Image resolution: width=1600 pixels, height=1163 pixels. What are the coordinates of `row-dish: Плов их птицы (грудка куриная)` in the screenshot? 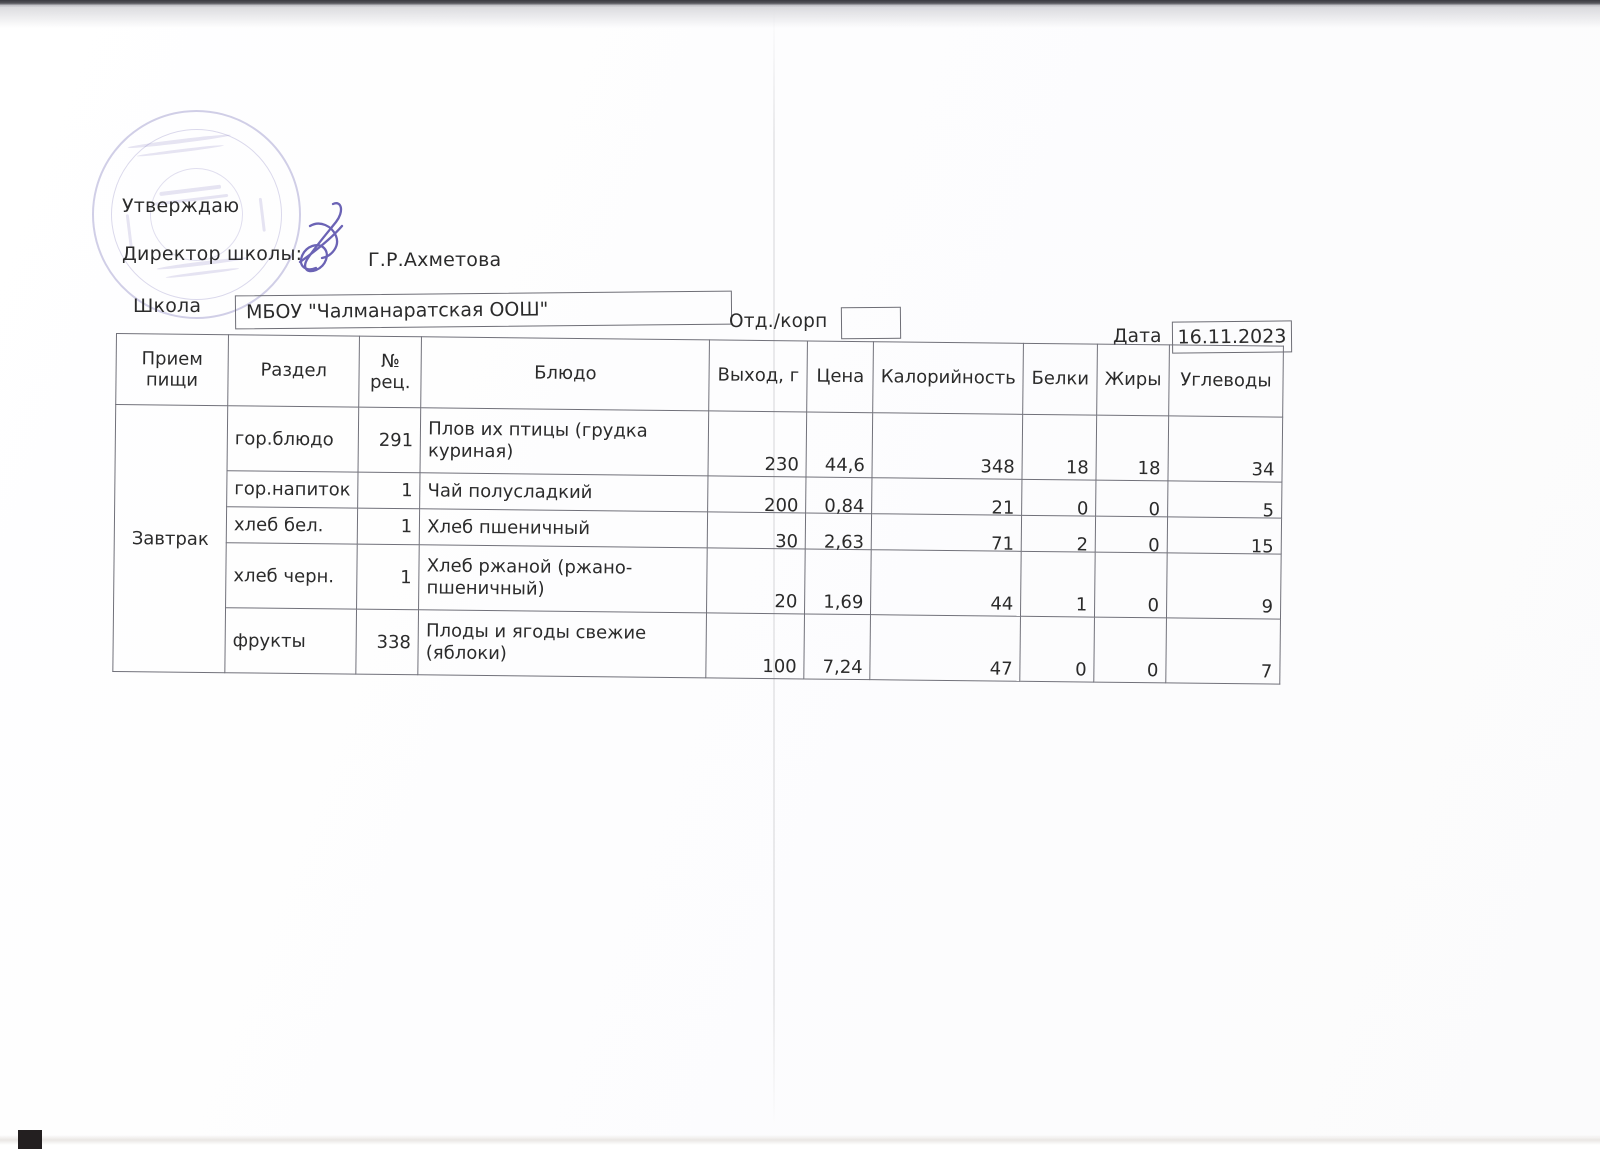 It's located at (564, 441).